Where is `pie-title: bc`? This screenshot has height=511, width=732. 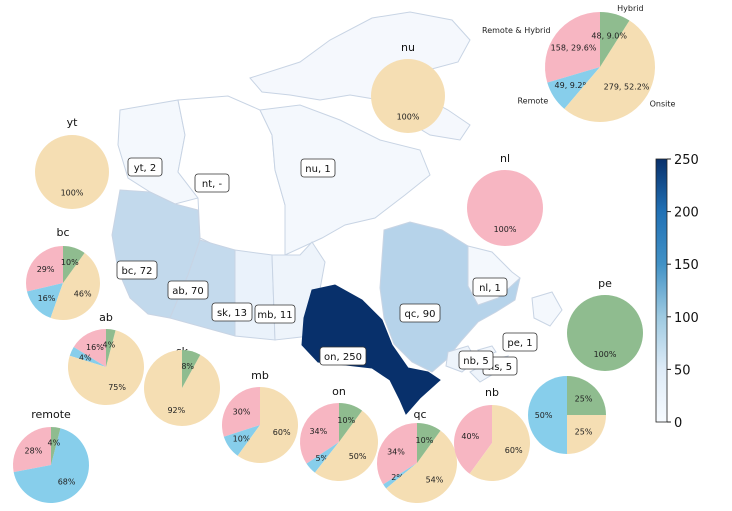 pie-title: bc is located at coordinates (62, 232).